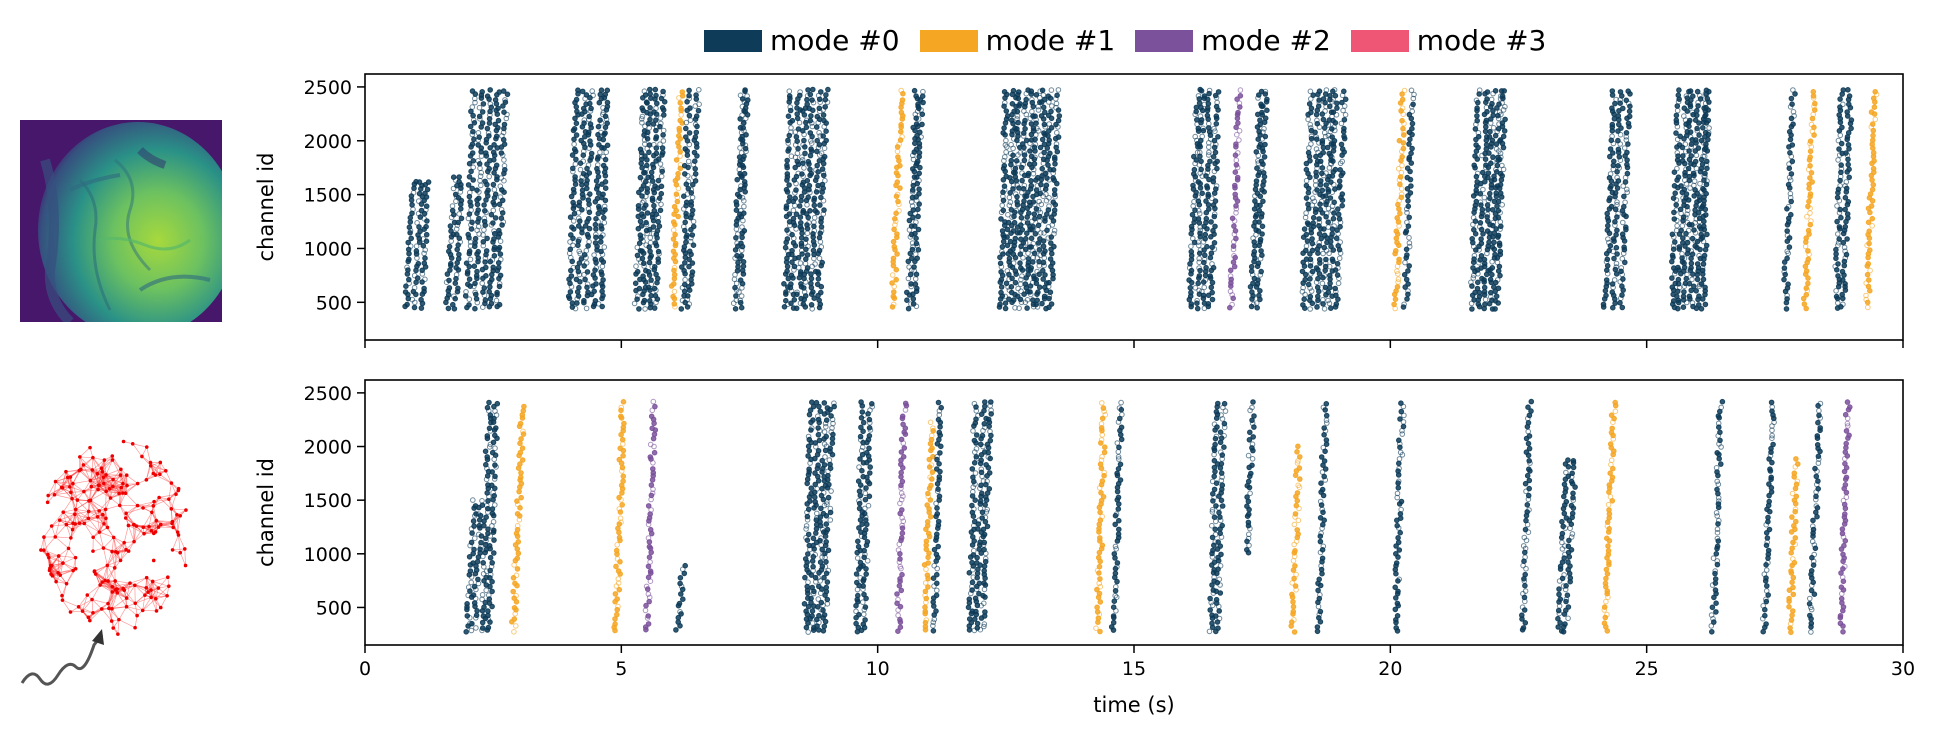 Image resolution: width=1936 pixels, height=736 pixels. I want to click on chart-legend: mode #0 mode #1 mode #2 mode #3, so click(1135, 40).